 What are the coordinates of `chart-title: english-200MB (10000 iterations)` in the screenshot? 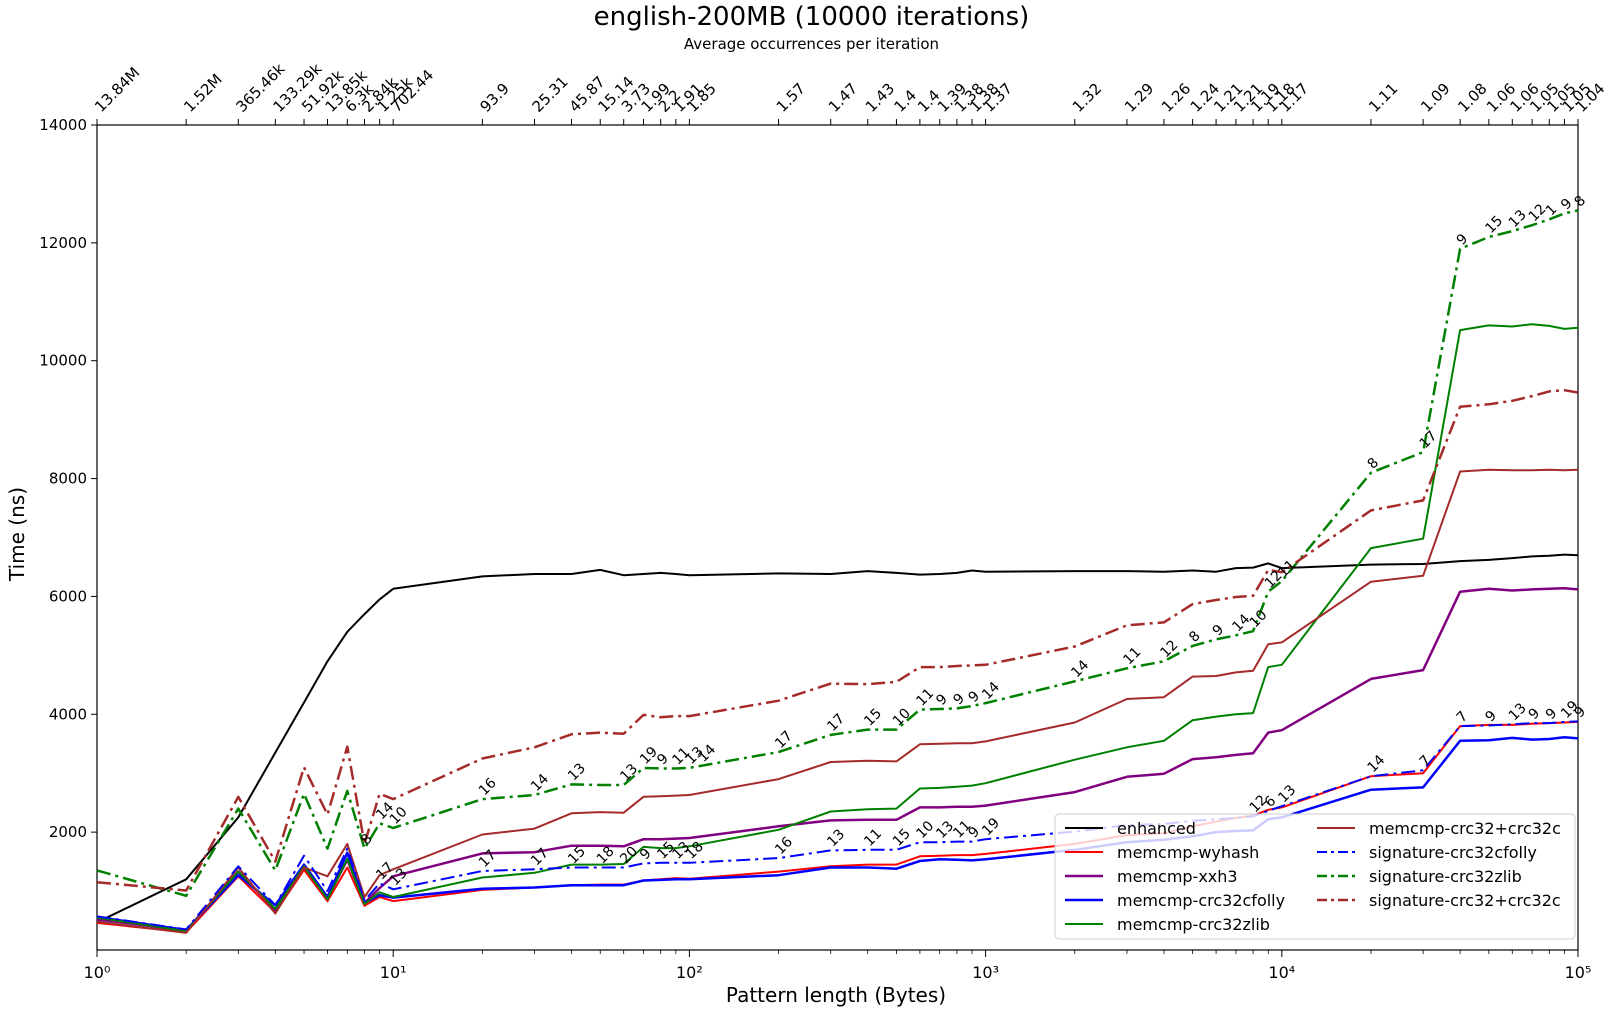 It's located at (811, 17).